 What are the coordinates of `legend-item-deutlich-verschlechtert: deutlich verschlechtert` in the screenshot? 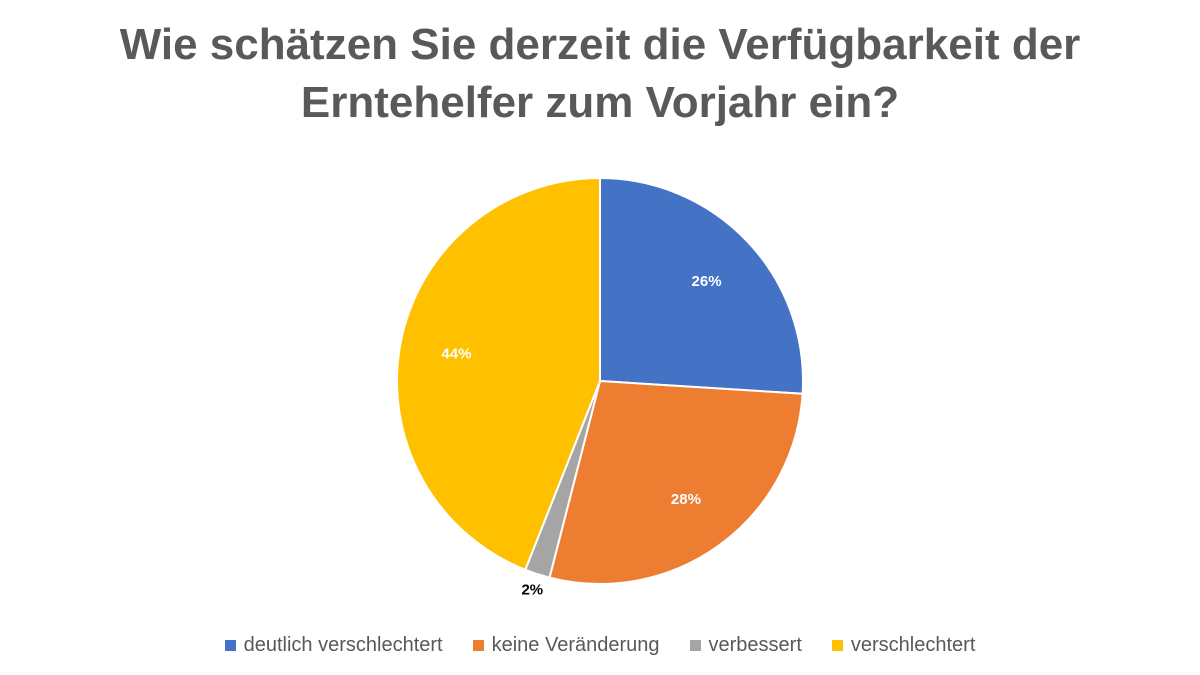 It's located at (333, 645).